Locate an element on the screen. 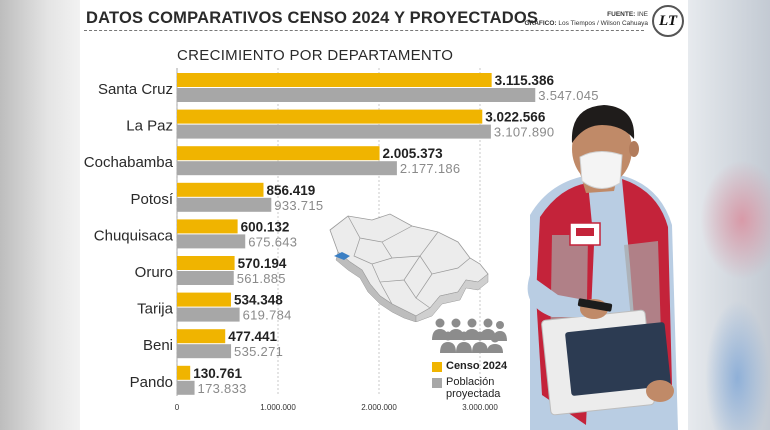 This screenshot has height=430, width=770. x-tick-label: 1.000.000 is located at coordinates (278, 407).